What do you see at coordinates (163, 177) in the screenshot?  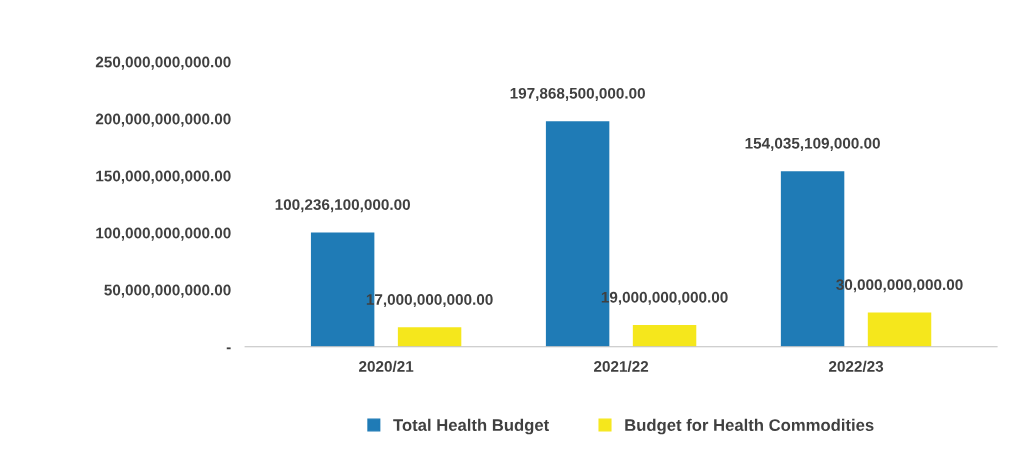 I see `y-tick-label: 150,000,000,000.00` at bounding box center [163, 177].